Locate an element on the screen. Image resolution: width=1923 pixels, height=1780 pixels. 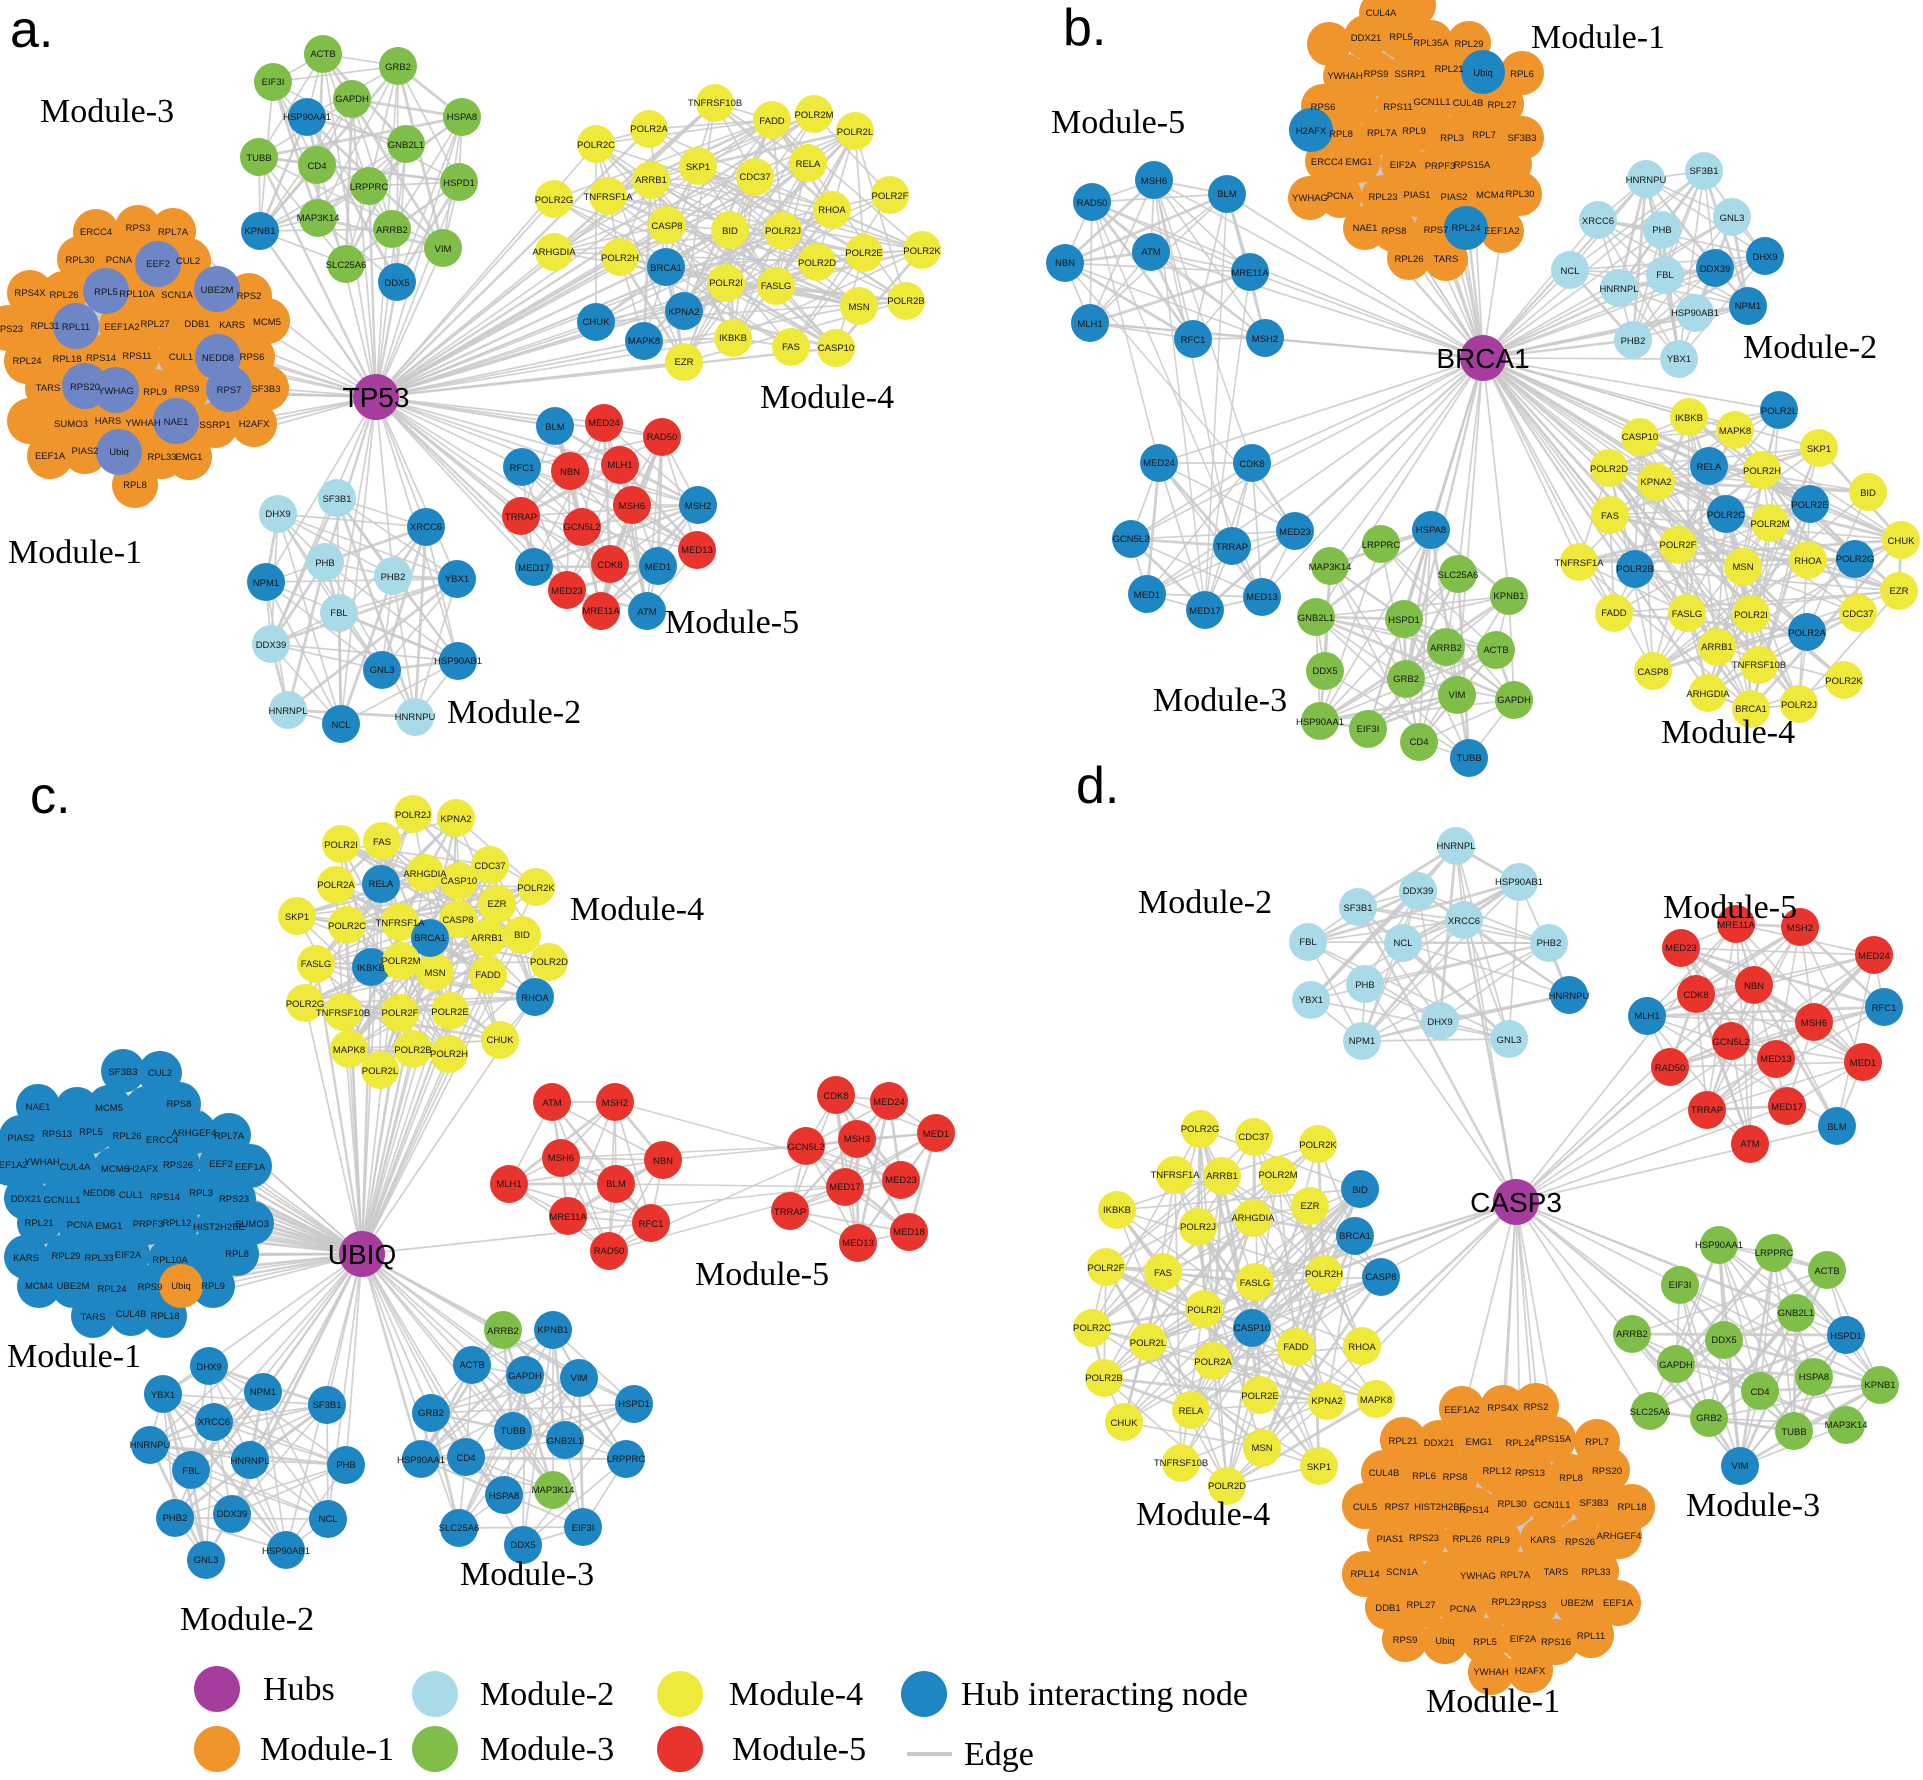
svg-text: MED13 is located at coordinates (1776, 1059).